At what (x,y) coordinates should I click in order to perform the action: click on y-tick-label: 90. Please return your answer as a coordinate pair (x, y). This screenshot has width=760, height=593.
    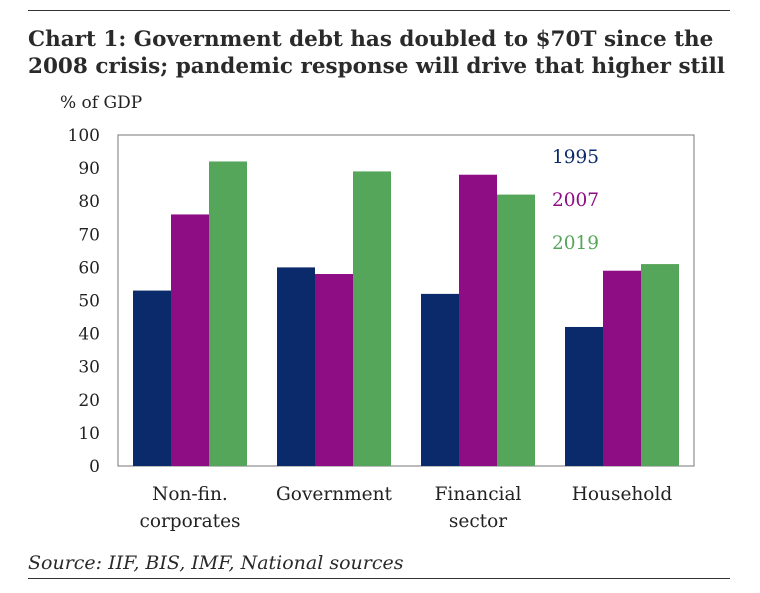
    Looking at the image, I should click on (89, 169).